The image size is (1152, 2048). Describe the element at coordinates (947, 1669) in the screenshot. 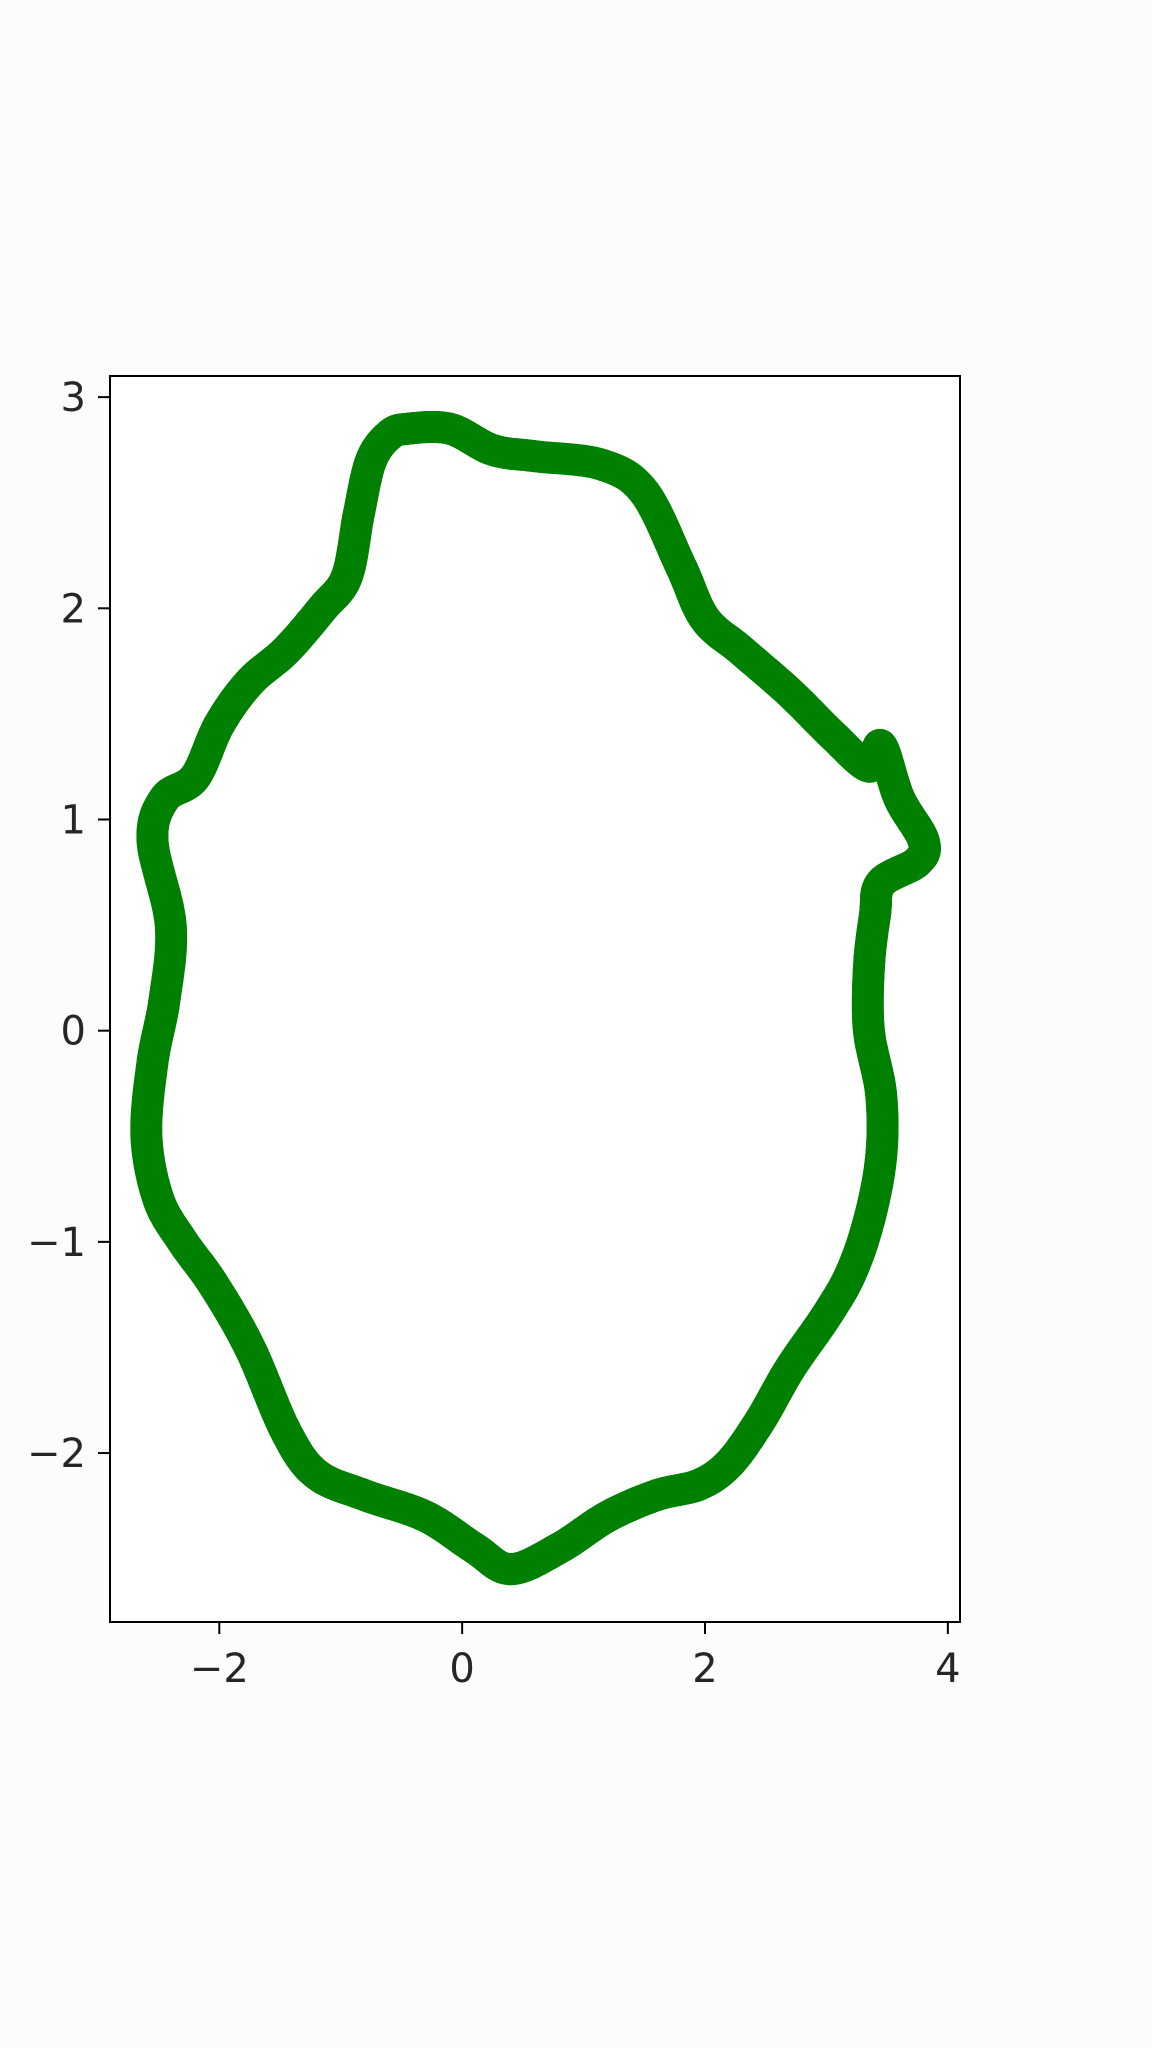

I see `x-tick-label-3: 4` at that location.